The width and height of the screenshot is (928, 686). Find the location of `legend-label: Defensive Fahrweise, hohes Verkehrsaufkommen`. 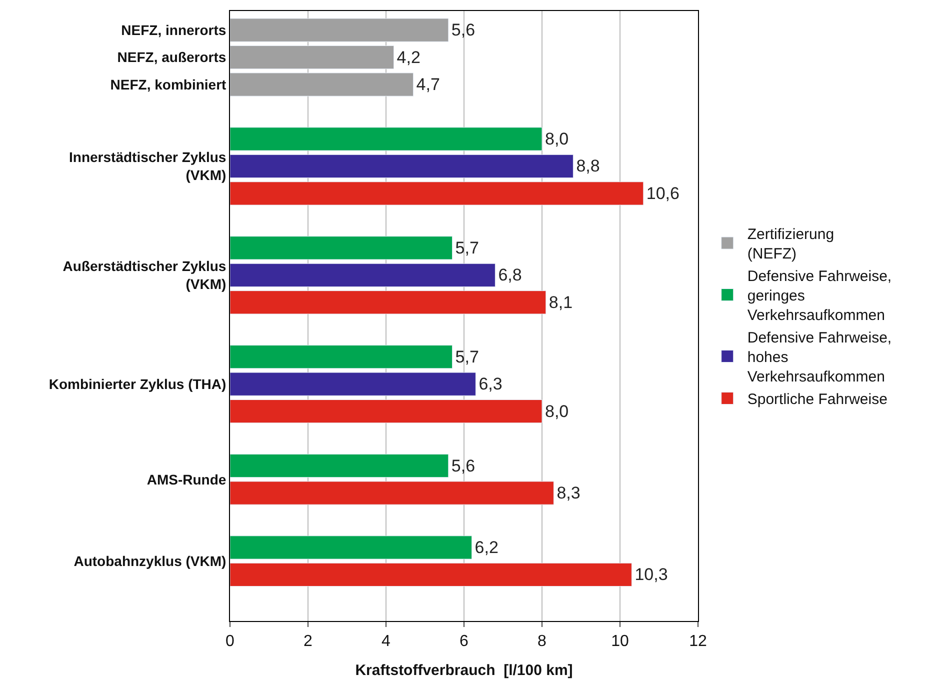

legend-label: Defensive Fahrweise, hohes Verkehrsaufkommen is located at coordinates (819, 358).